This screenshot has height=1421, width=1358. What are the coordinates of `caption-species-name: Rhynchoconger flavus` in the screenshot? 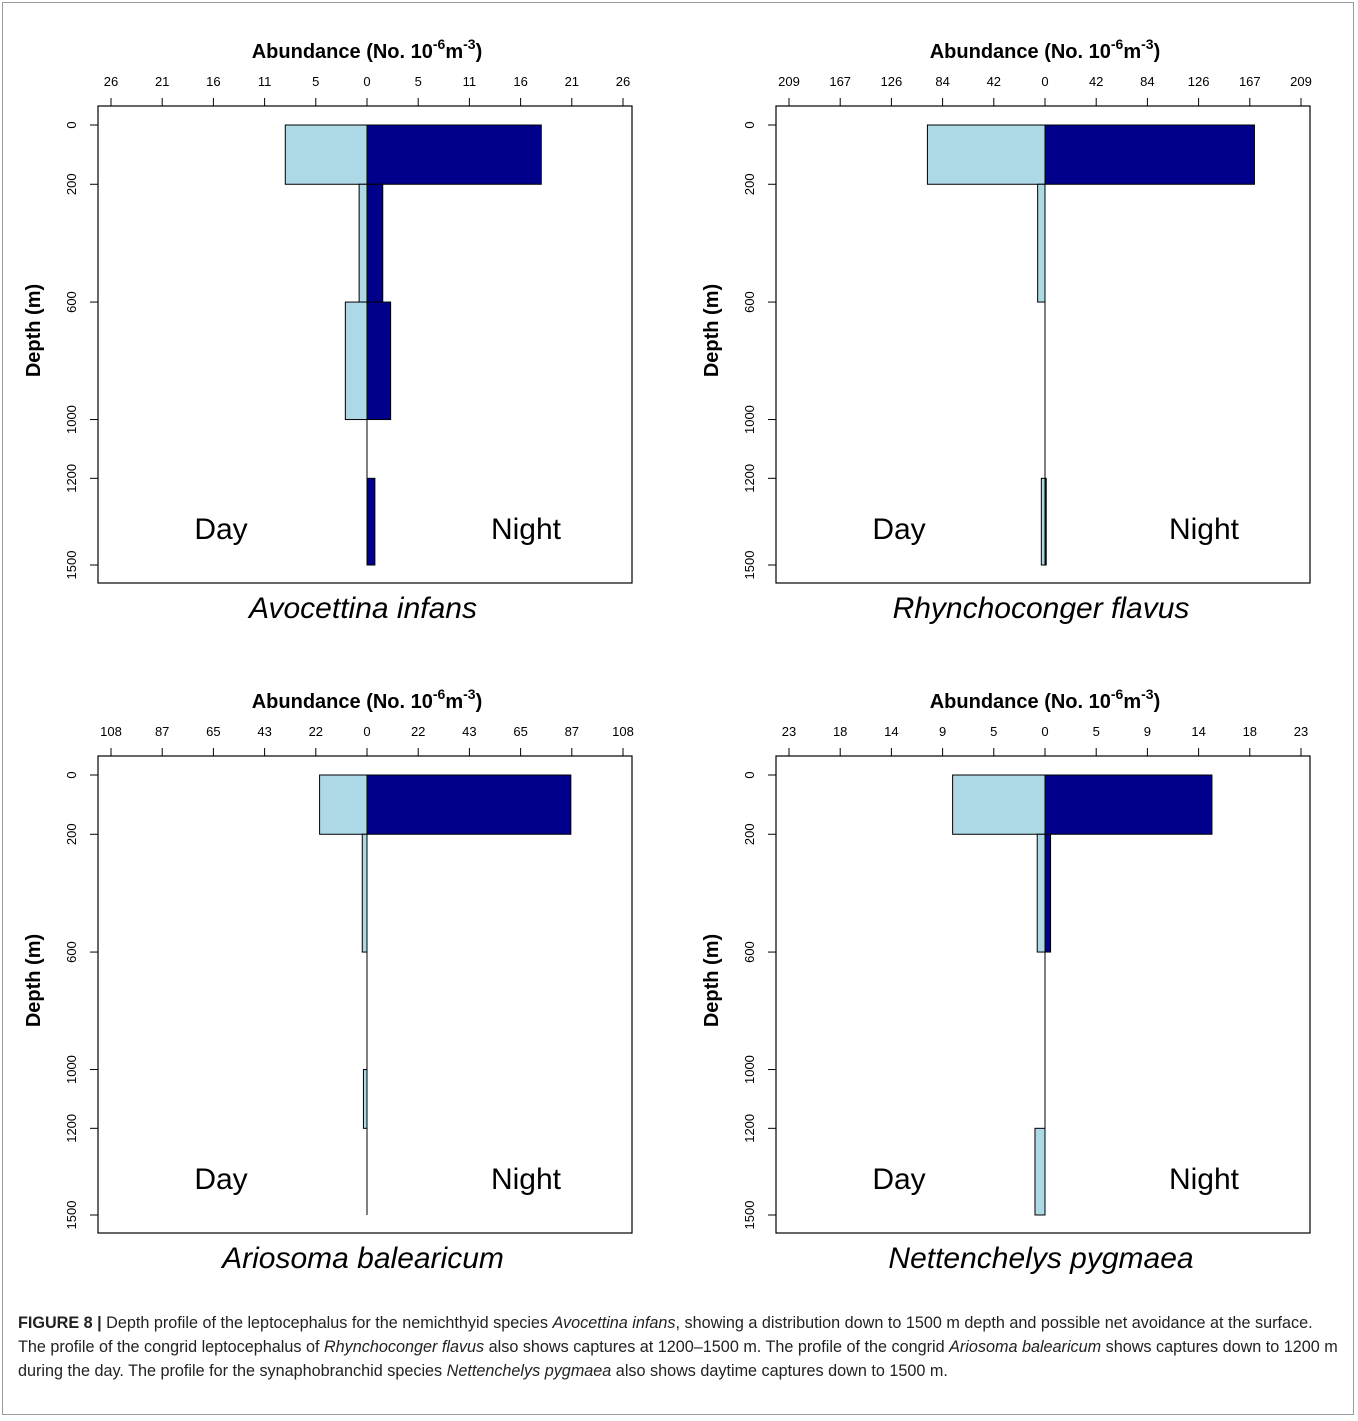 It's located at (404, 1347).